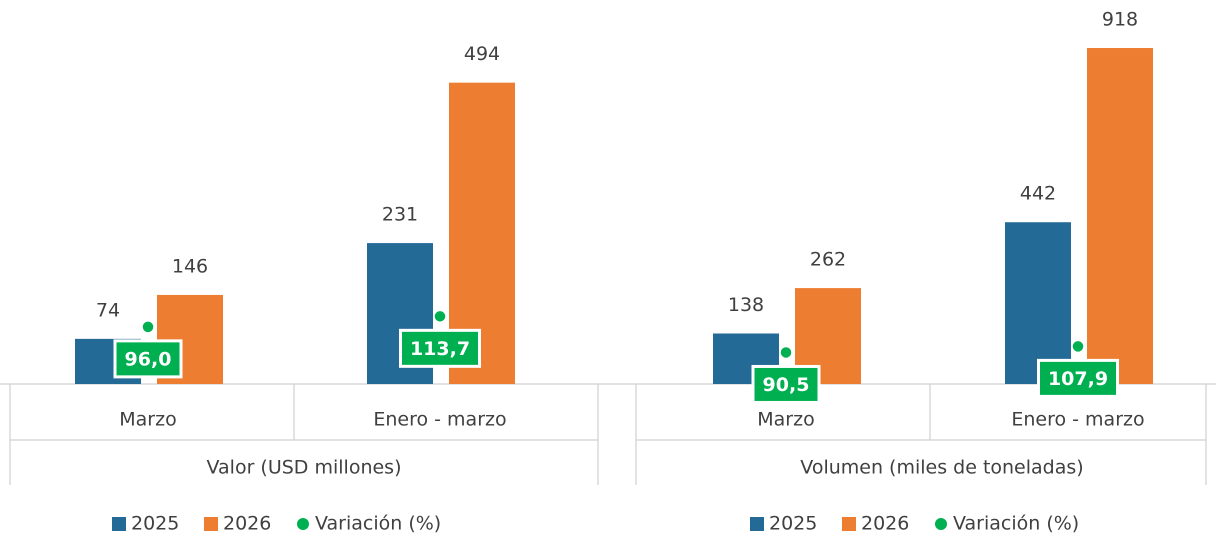 This screenshot has width=1216, height=538. I want to click on x-axis-label: Volumen (miles de toneladas), so click(941, 468).